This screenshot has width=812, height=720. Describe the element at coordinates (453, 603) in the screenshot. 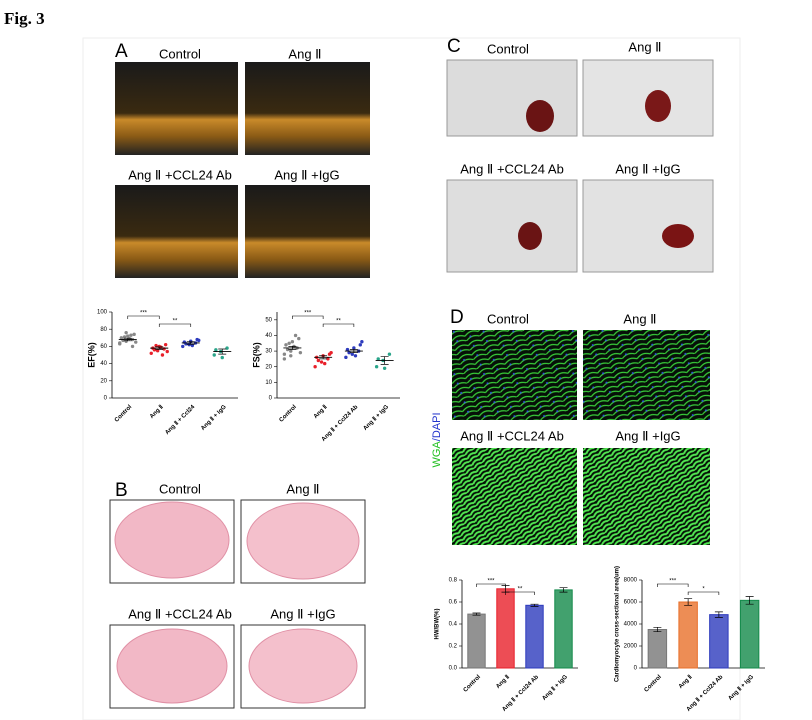

I see `y-tick-label: 0.6` at that location.